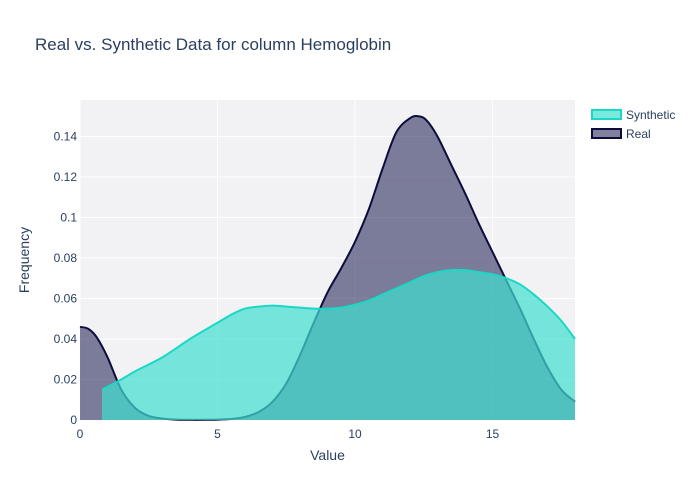 The height and width of the screenshot is (500, 700). What do you see at coordinates (606, 133) in the screenshot?
I see `legend-swatch-real` at bounding box center [606, 133].